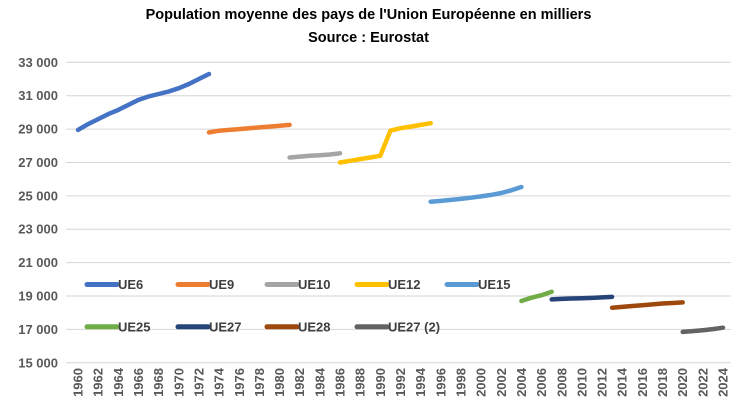  What do you see at coordinates (158, 382) in the screenshot?
I see `x-tick-label: 1968` at bounding box center [158, 382].